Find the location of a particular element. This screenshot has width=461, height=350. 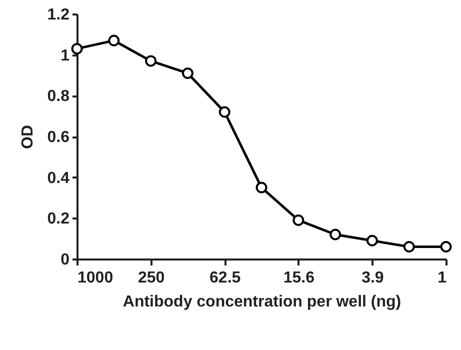

y-tick-label: 1.2 is located at coordinates (58, 15).